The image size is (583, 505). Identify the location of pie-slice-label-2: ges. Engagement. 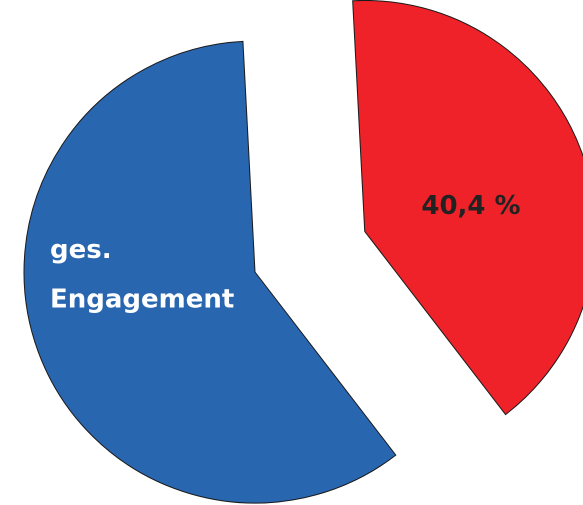
(142, 274).